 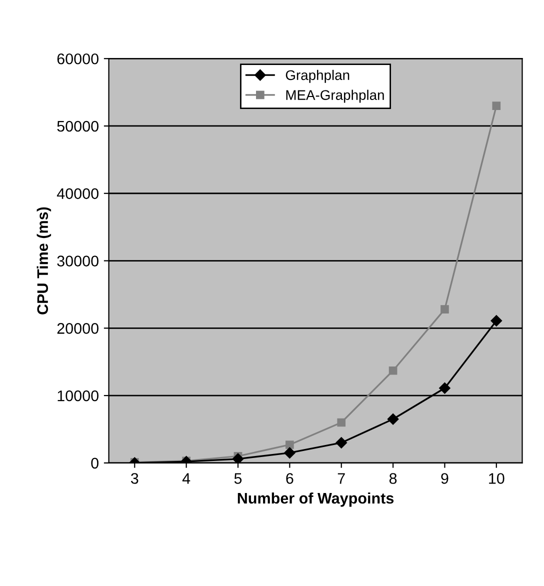 I want to click on legend-label: Graphplan, so click(x=318, y=76).